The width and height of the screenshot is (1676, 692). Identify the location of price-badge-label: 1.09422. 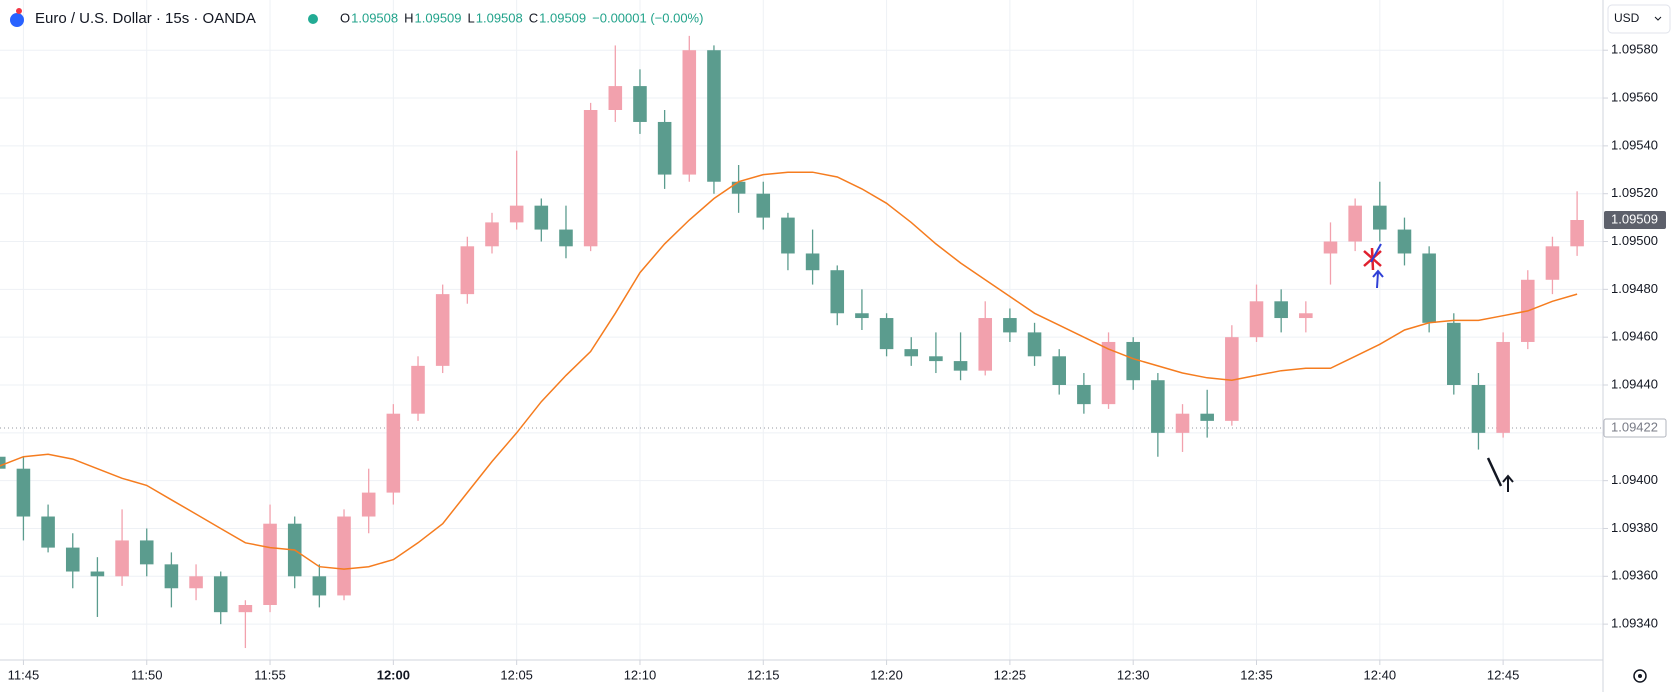
(1634, 426).